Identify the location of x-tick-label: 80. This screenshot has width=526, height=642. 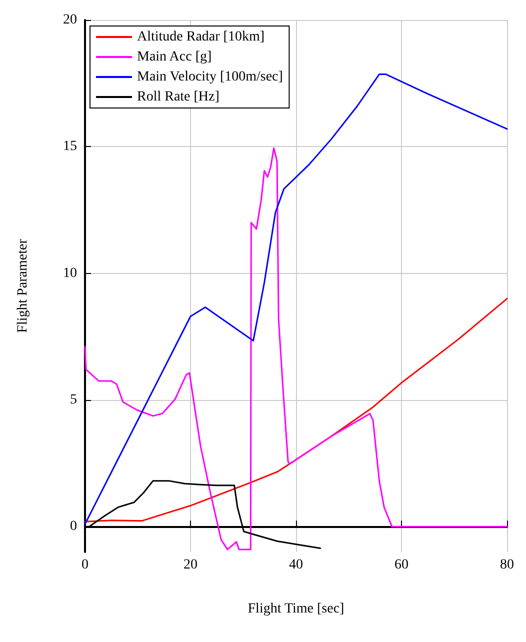
(507, 565).